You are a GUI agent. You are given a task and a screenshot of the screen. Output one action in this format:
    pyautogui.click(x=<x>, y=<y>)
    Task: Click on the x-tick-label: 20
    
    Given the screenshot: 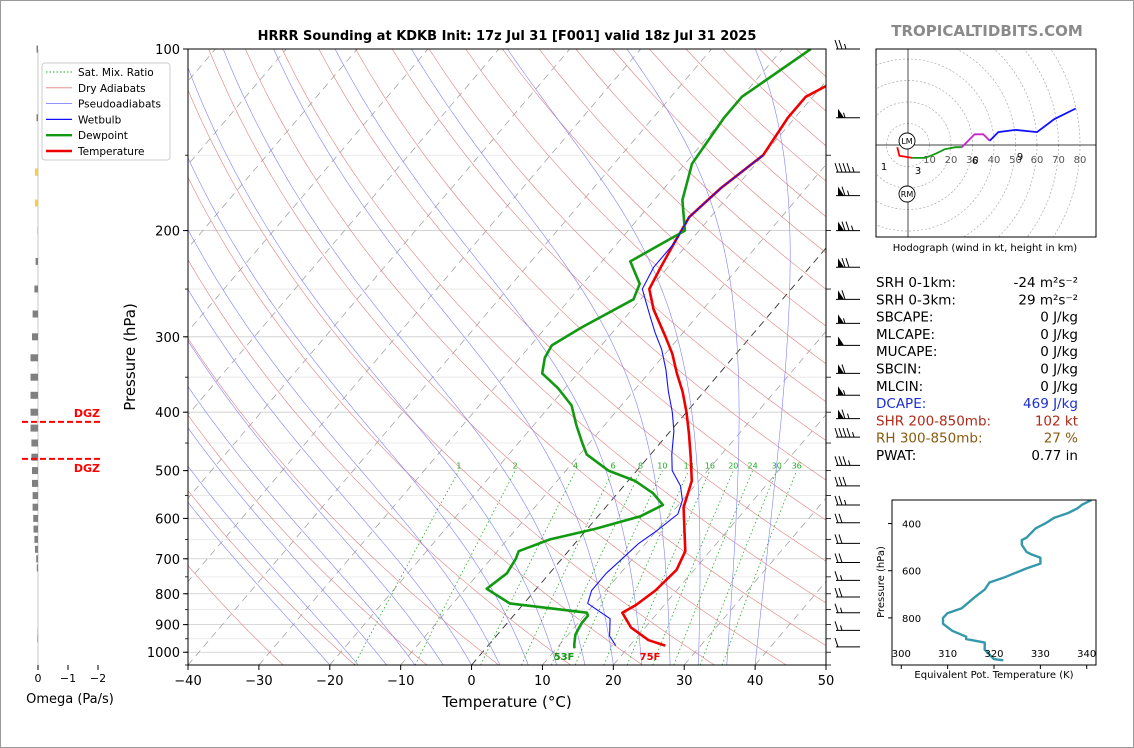 What is the action you would take?
    pyautogui.click(x=613, y=681)
    